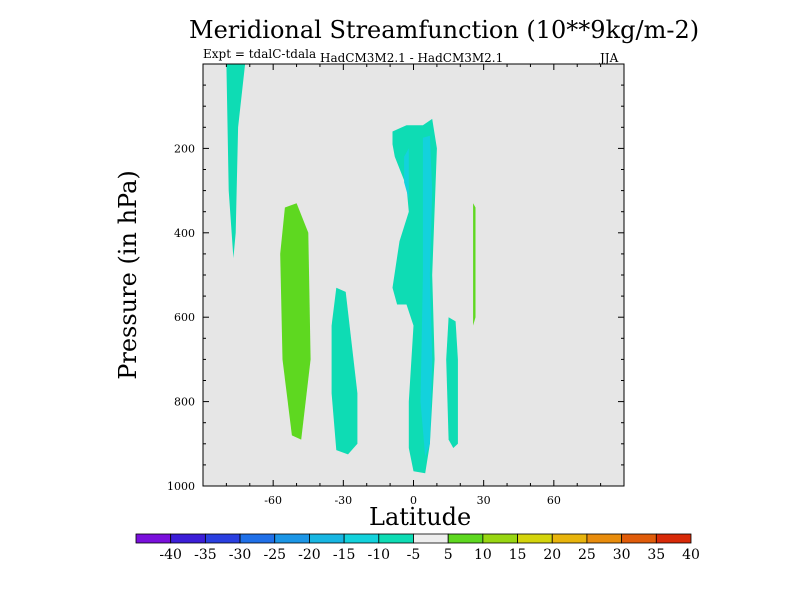 Image resolution: width=800 pixels, height=600 pixels. I want to click on y-tick-label: 800, so click(184, 402).